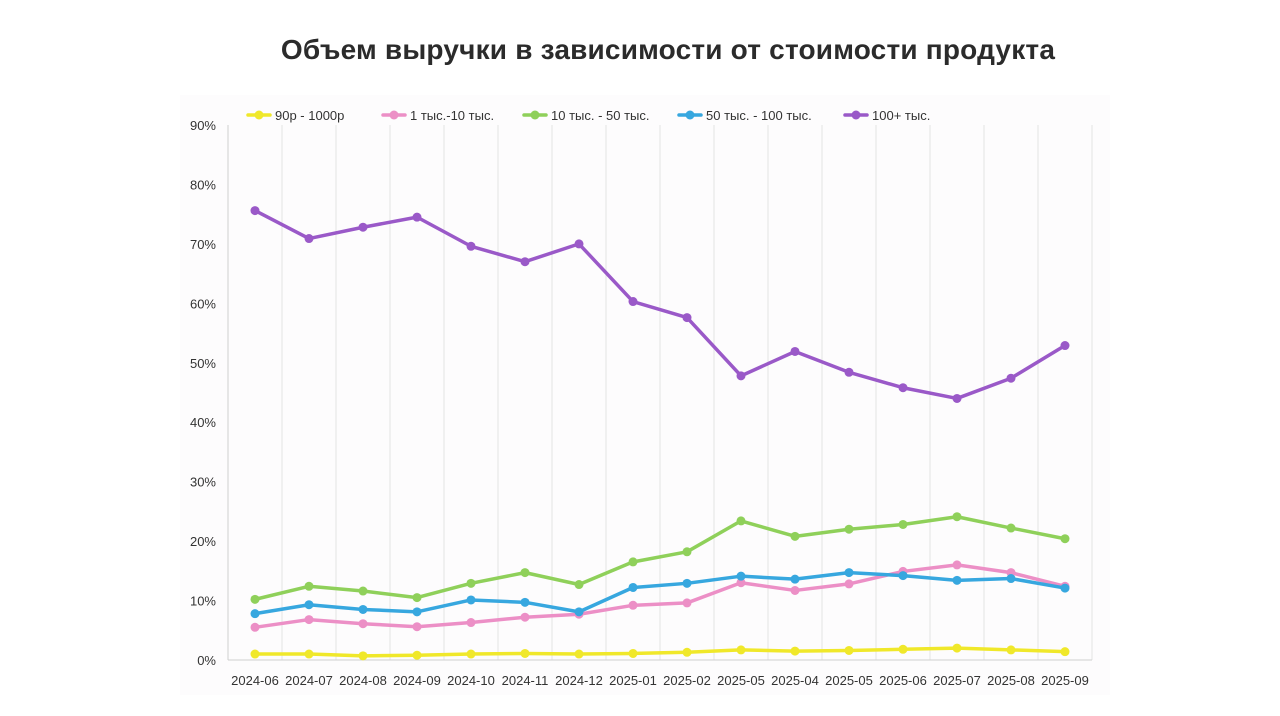 This screenshot has height=716, width=1280. I want to click on x-tick-label: 2024-11, so click(525, 680).